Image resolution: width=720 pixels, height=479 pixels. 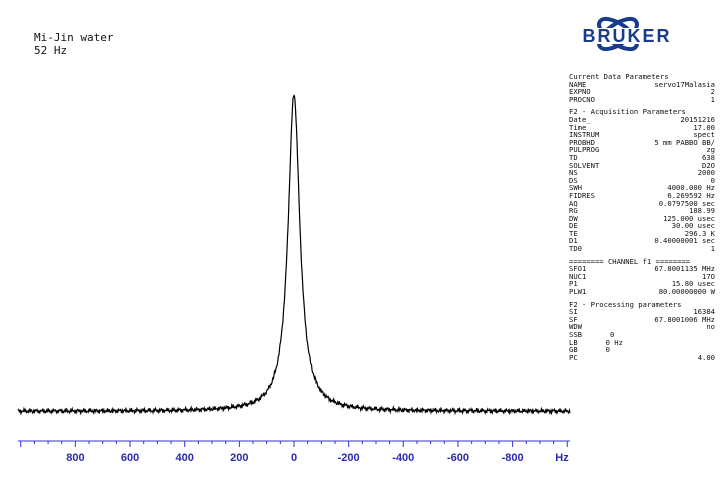 What do you see at coordinates (458, 458) in the screenshot?
I see `x-tick-label: -600` at bounding box center [458, 458].